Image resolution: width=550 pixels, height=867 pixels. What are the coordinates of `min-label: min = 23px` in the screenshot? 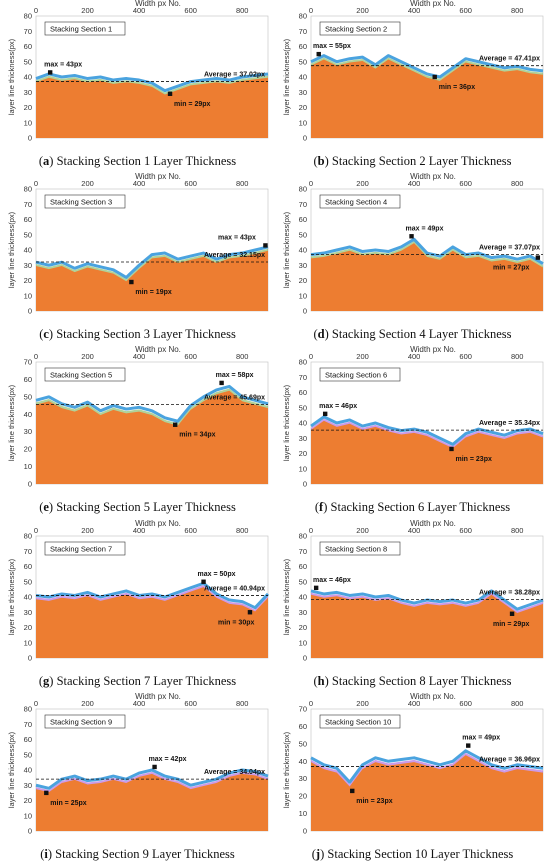 It's located at (374, 801).